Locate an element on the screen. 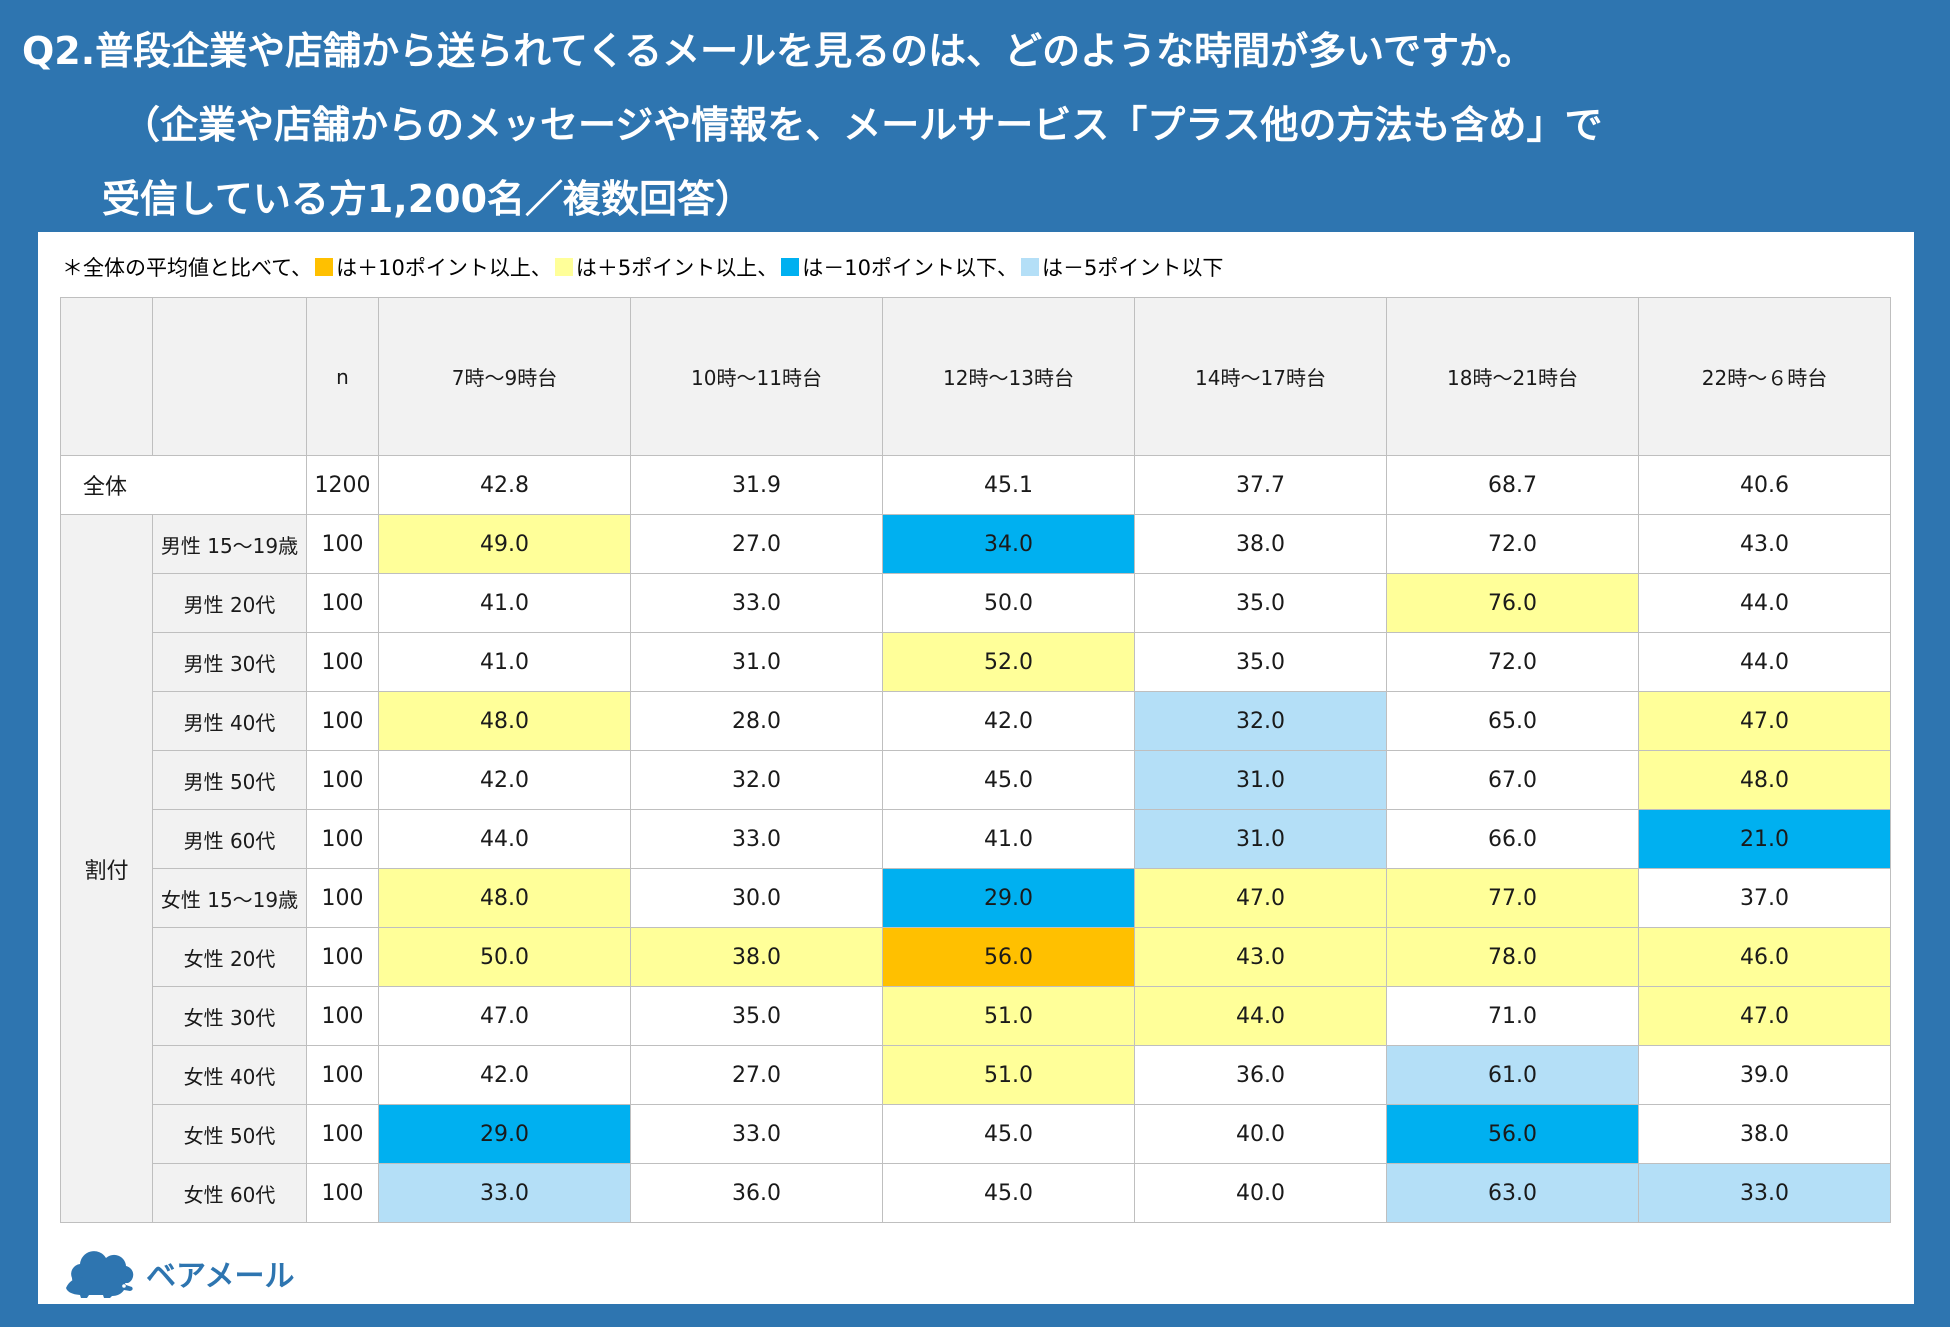 The image size is (1950, 1327). data-cell: 37.0 is located at coordinates (1764, 898).